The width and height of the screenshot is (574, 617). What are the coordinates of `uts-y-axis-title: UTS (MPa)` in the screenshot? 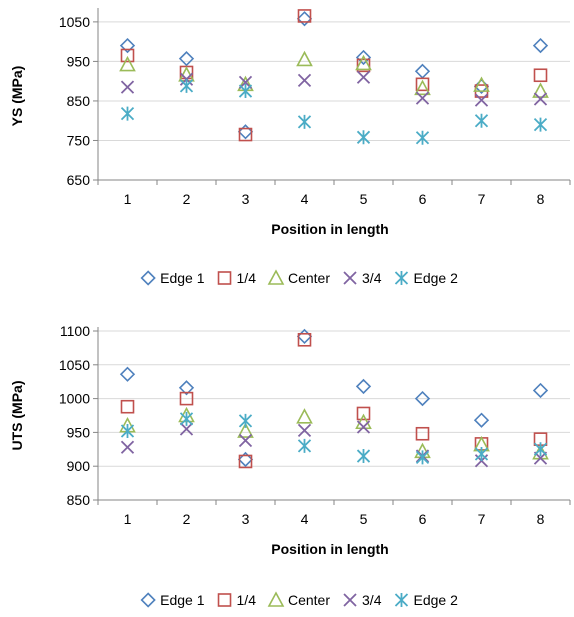 It's located at (17, 416).